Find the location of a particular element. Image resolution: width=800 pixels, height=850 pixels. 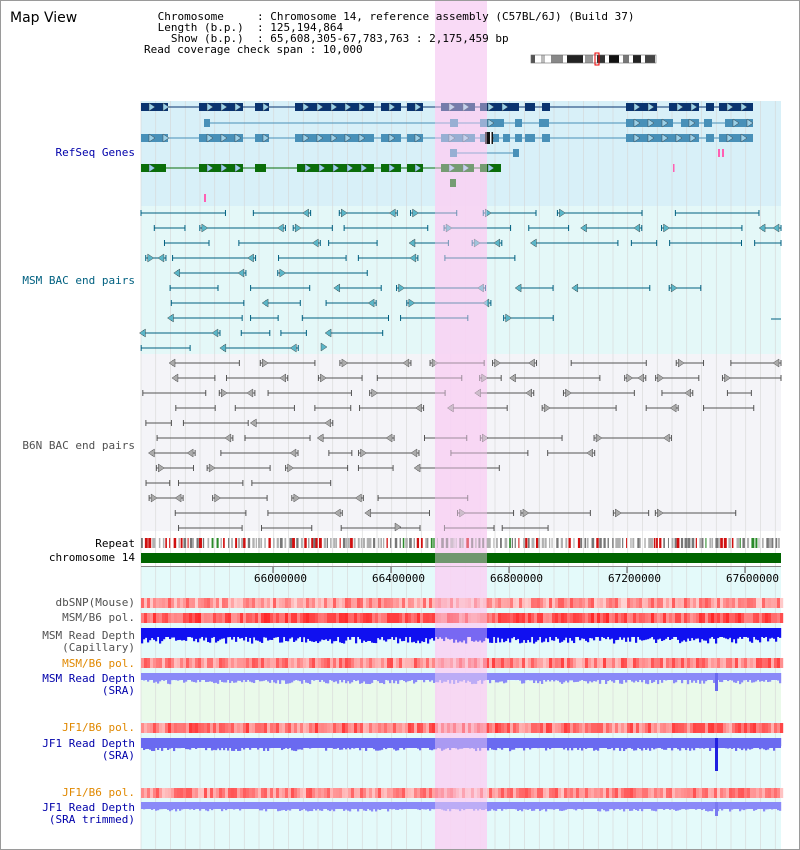

ideogram-band is located at coordinates (589, 59).